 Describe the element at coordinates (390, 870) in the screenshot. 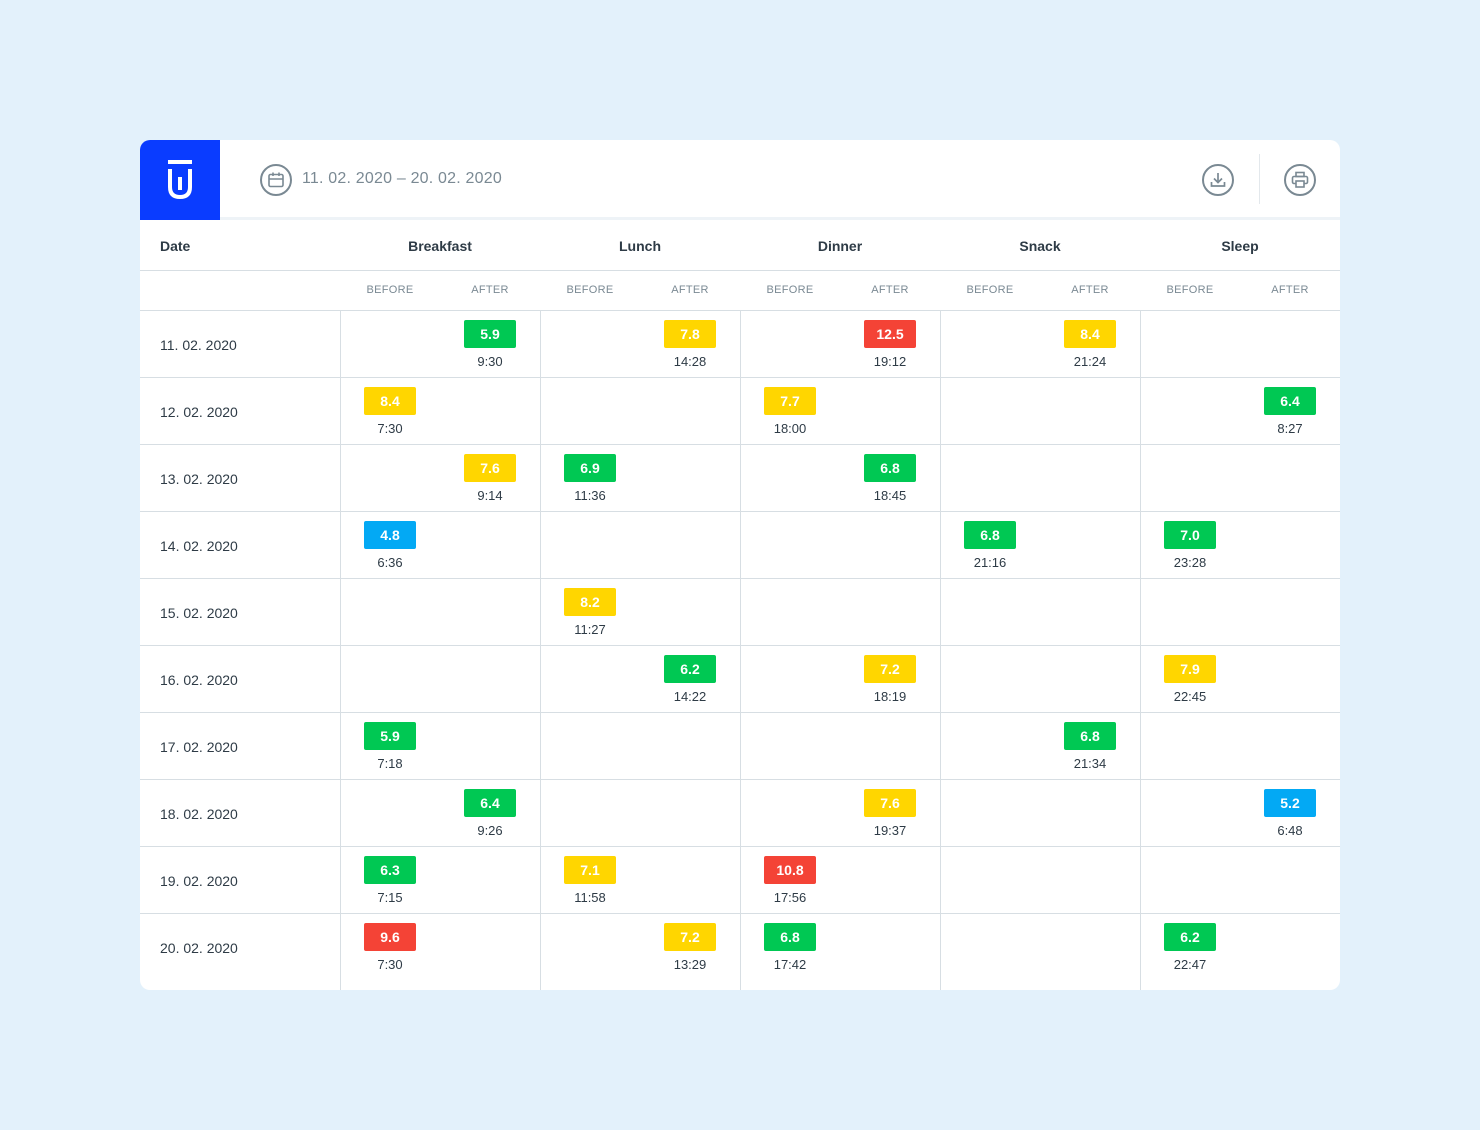

I see `reading-value-badge: 6.3` at that location.